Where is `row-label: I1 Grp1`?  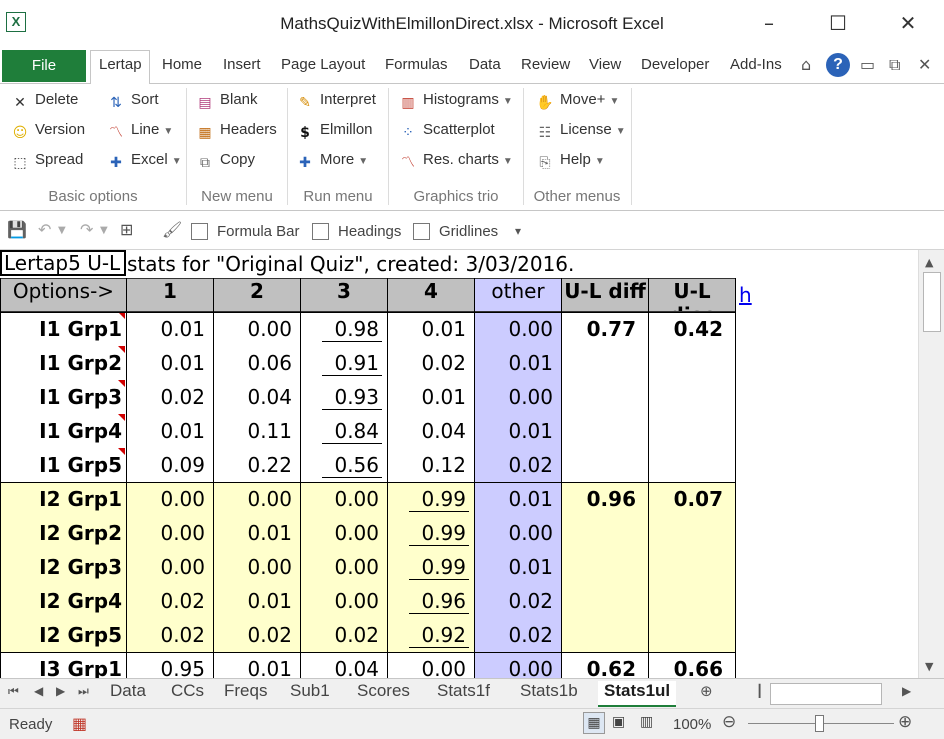
row-label: I1 Grp1 is located at coordinates (80, 329).